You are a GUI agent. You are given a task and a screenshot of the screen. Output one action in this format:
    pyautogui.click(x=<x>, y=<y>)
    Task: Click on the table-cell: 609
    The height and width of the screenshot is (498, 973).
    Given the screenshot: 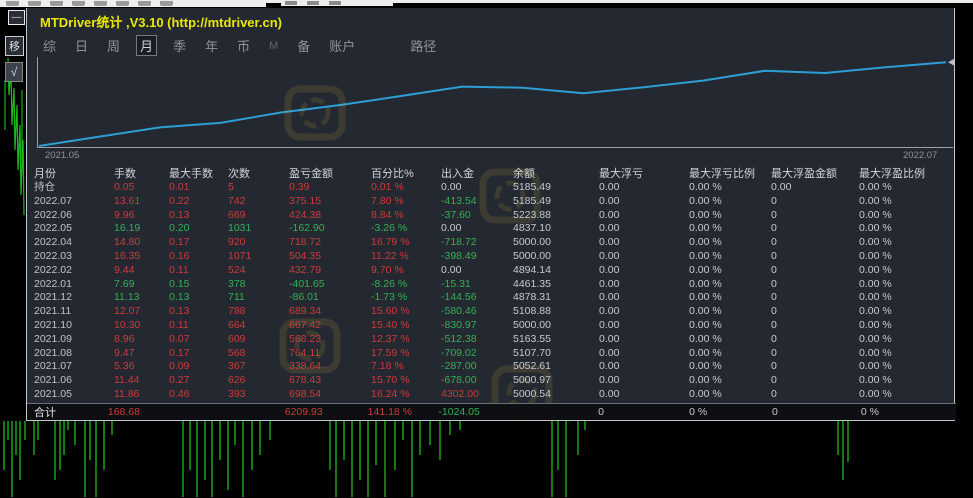 What is the action you would take?
    pyautogui.click(x=237, y=338)
    